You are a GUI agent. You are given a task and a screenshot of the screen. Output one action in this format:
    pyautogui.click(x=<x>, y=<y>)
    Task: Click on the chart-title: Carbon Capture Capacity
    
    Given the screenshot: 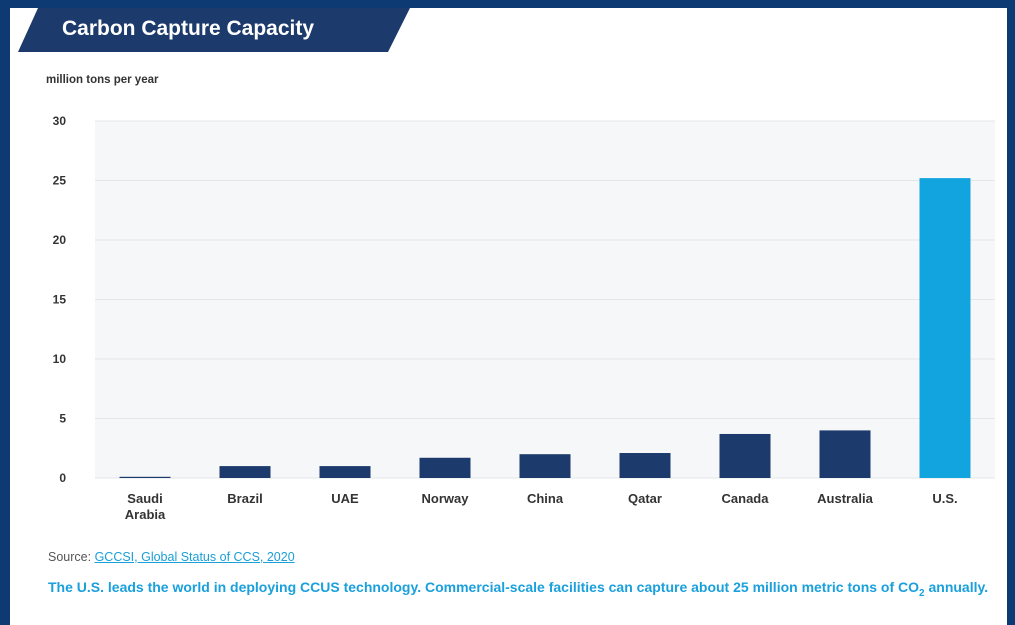 What is the action you would take?
    pyautogui.click(x=188, y=28)
    